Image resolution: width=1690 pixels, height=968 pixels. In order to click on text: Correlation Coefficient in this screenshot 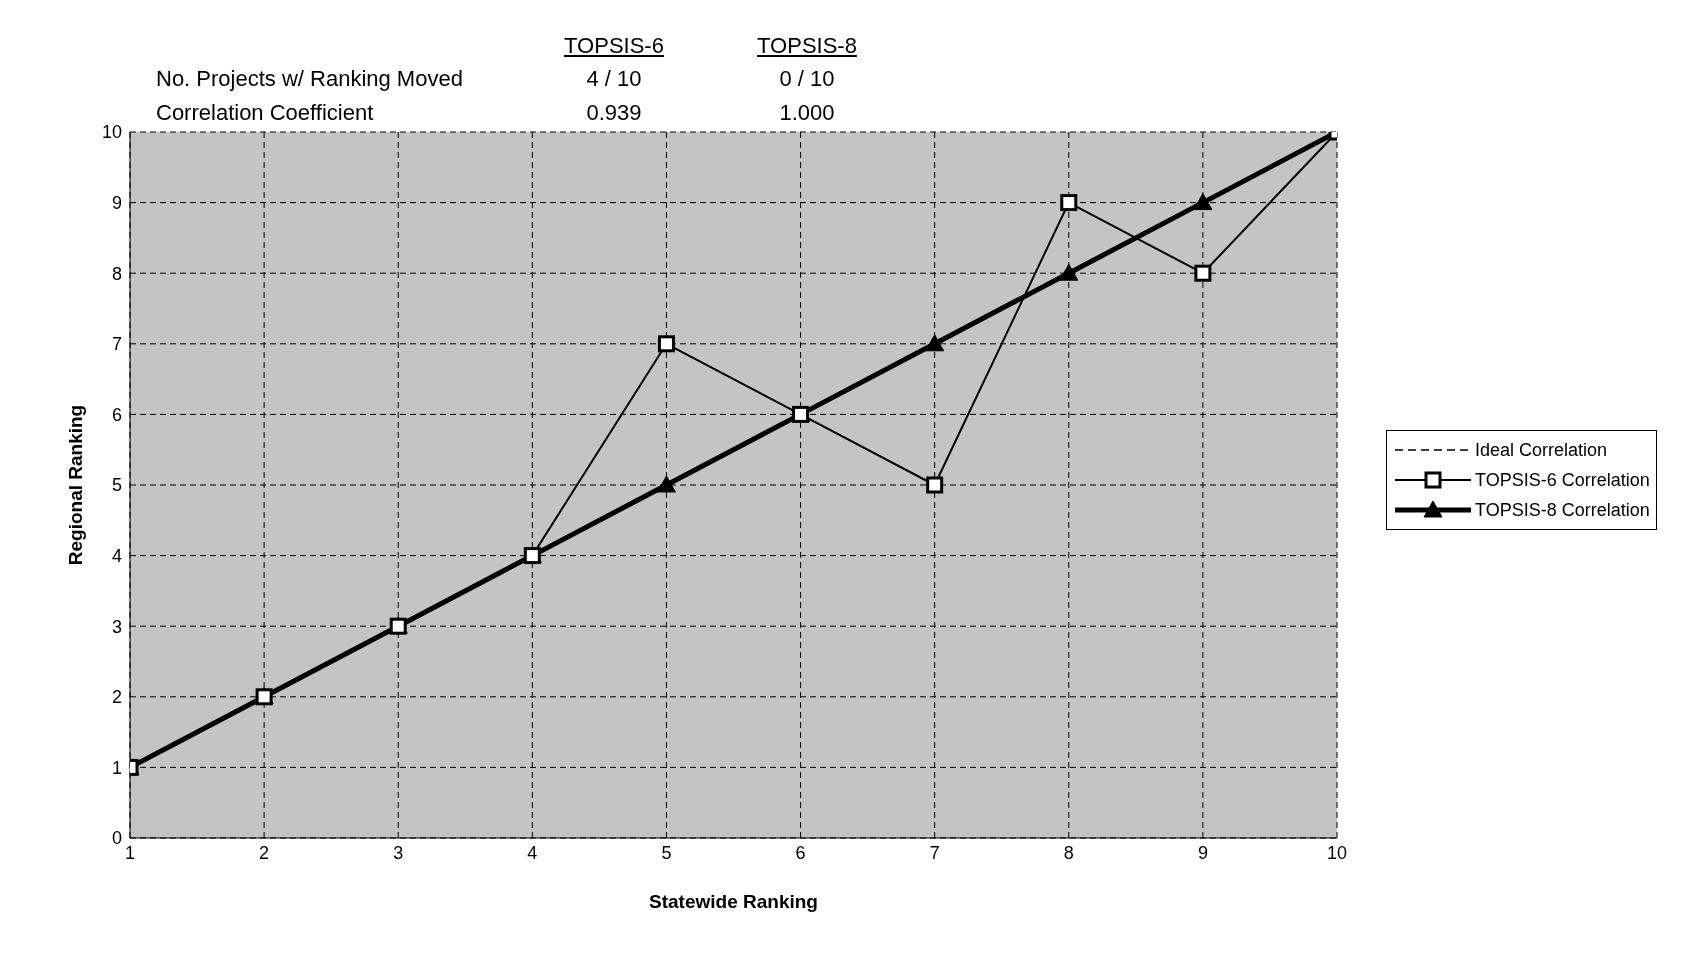, I will do `click(265, 113)`.